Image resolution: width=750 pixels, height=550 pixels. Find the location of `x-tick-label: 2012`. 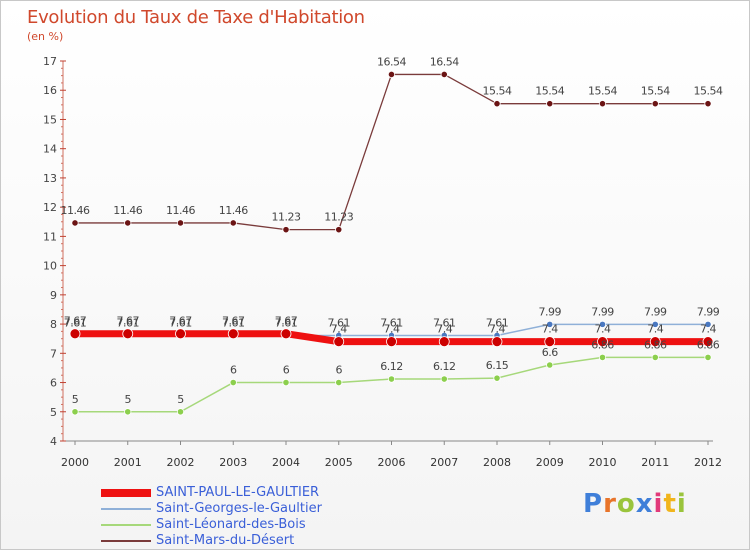

x-tick-label: 2012 is located at coordinates (708, 462).